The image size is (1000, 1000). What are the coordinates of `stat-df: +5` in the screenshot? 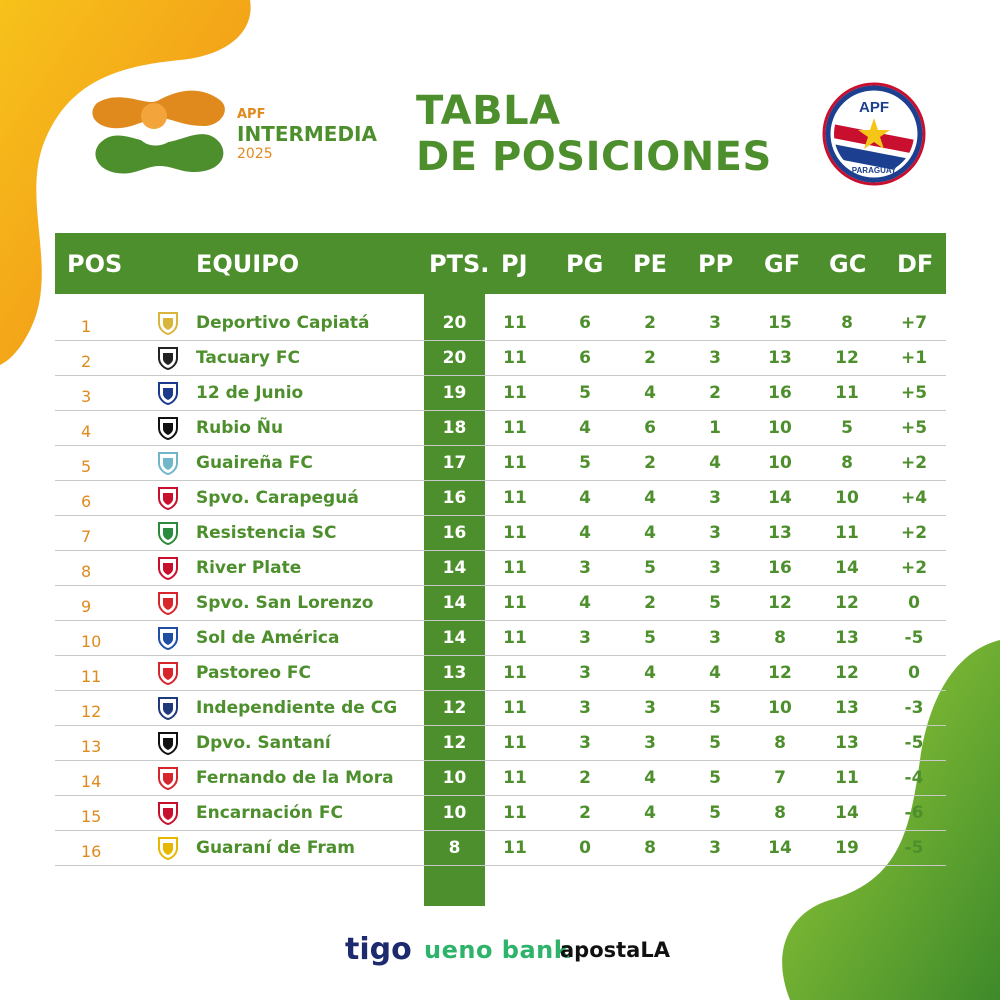 It's located at (914, 393).